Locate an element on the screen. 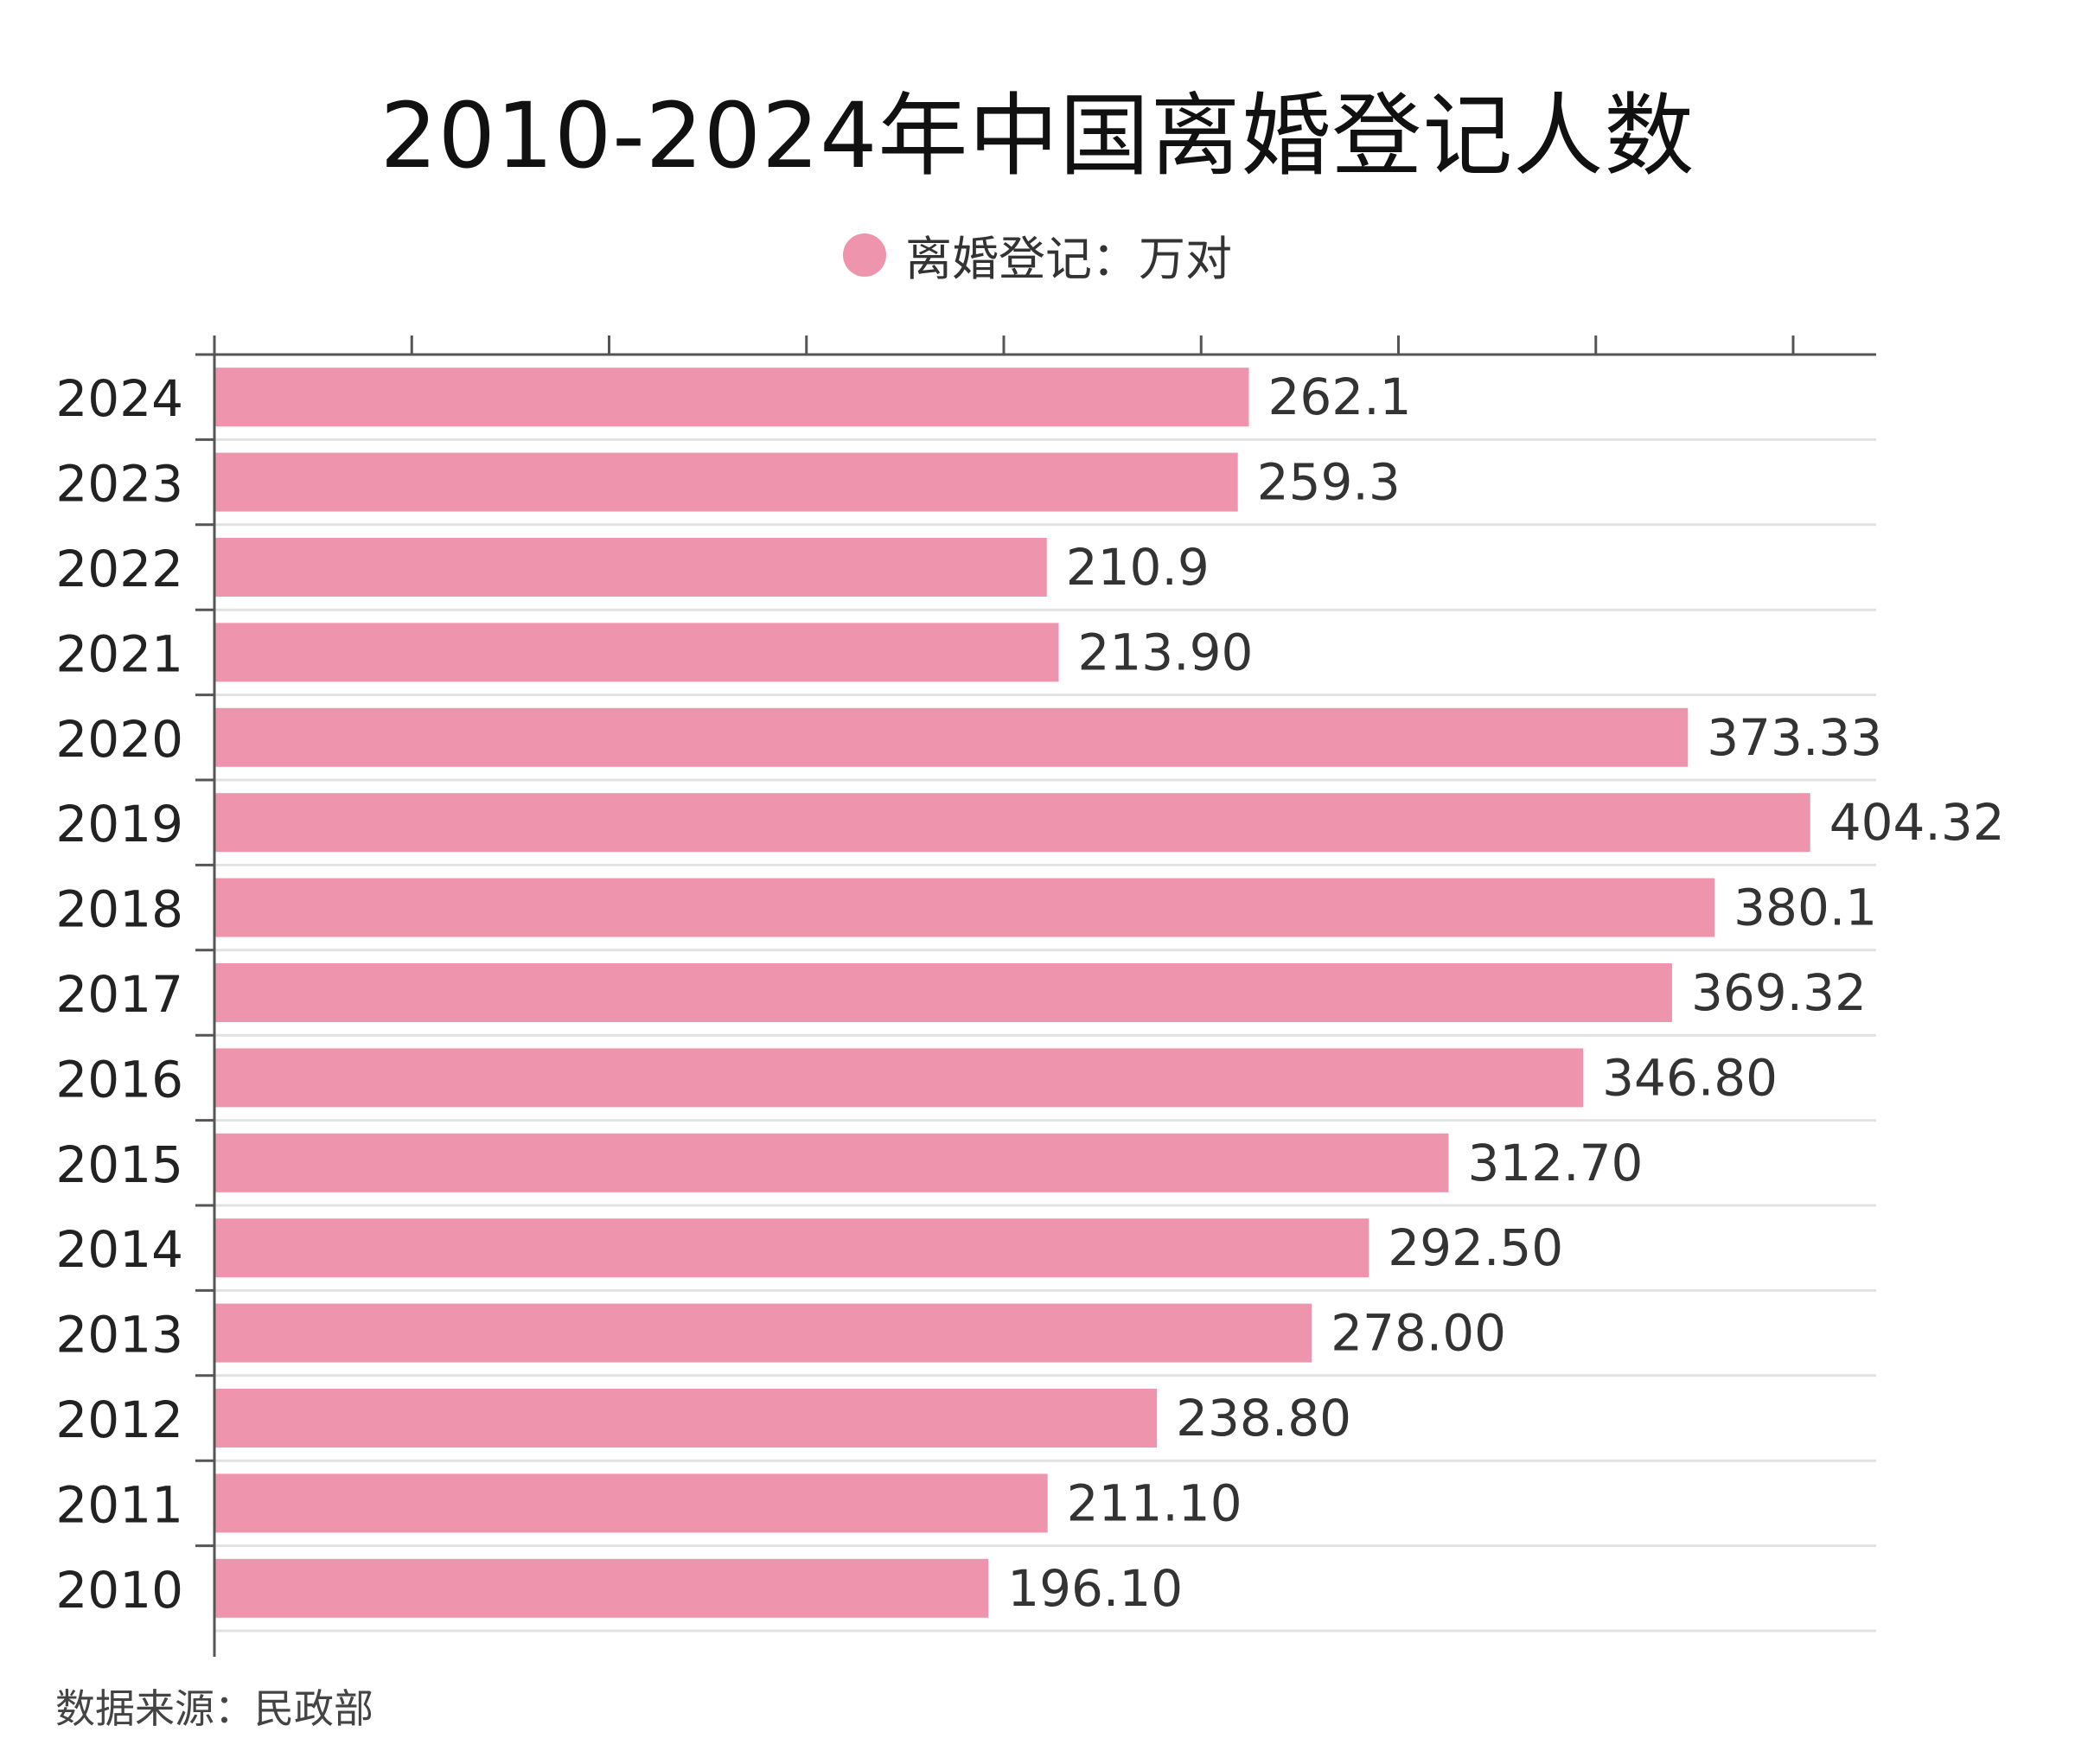  y-tick-label-2010: 2010 is located at coordinates (119, 1590).